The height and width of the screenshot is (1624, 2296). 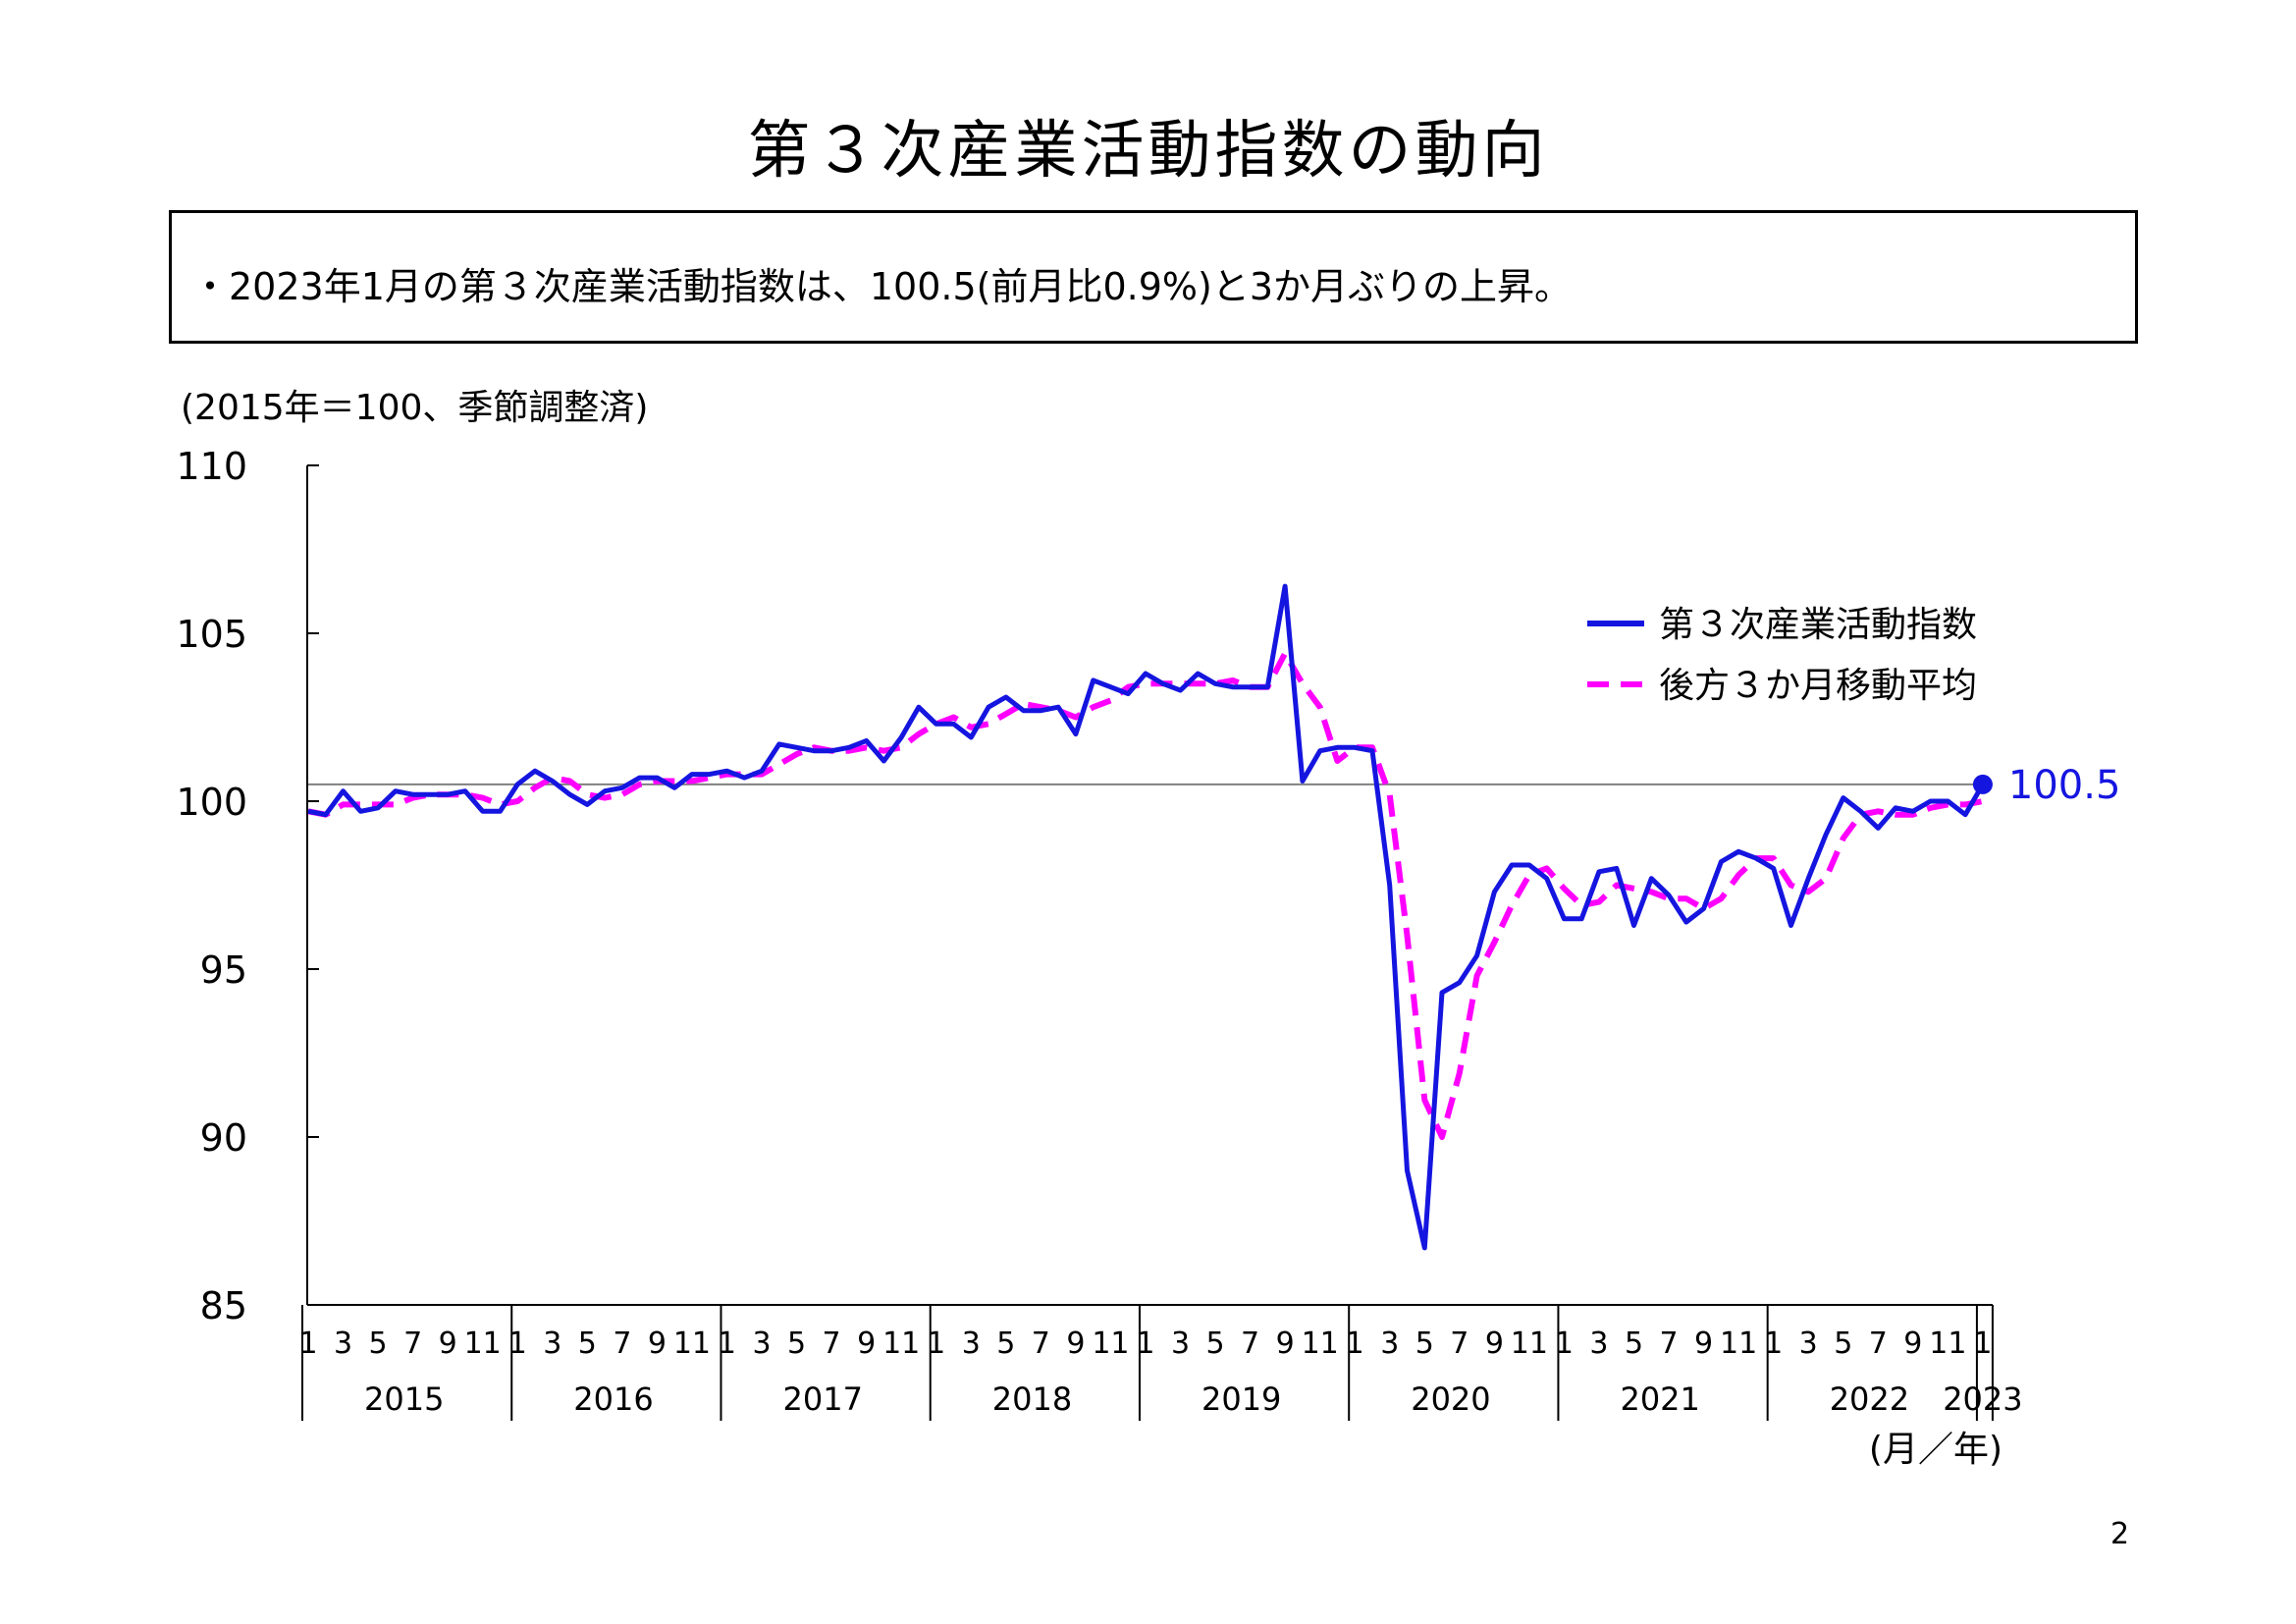 What do you see at coordinates (613, 1399) in the screenshot?
I see `x-year-label: 2016` at bounding box center [613, 1399].